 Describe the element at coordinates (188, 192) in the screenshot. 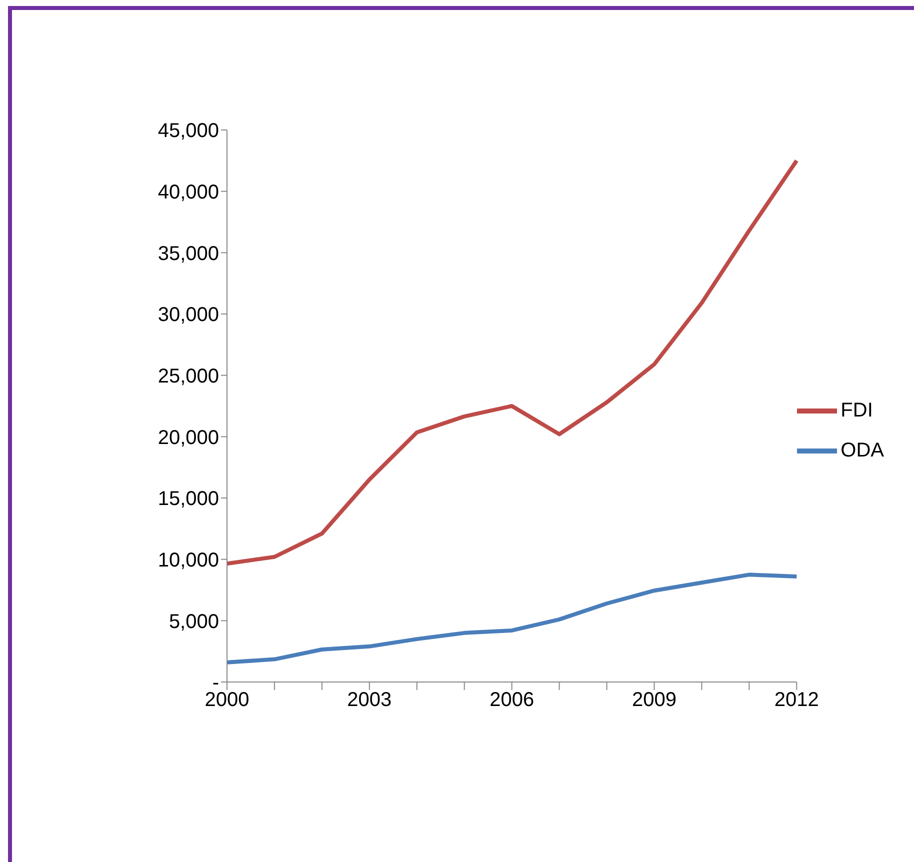

I see `y-tick-label: 40,000` at that location.